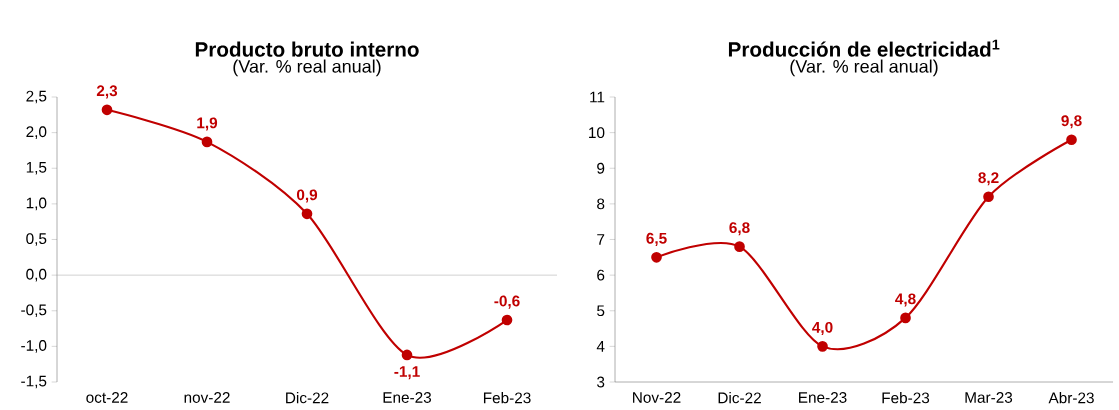  Describe the element at coordinates (307, 196) in the screenshot. I see `data-label: 0,9` at that location.